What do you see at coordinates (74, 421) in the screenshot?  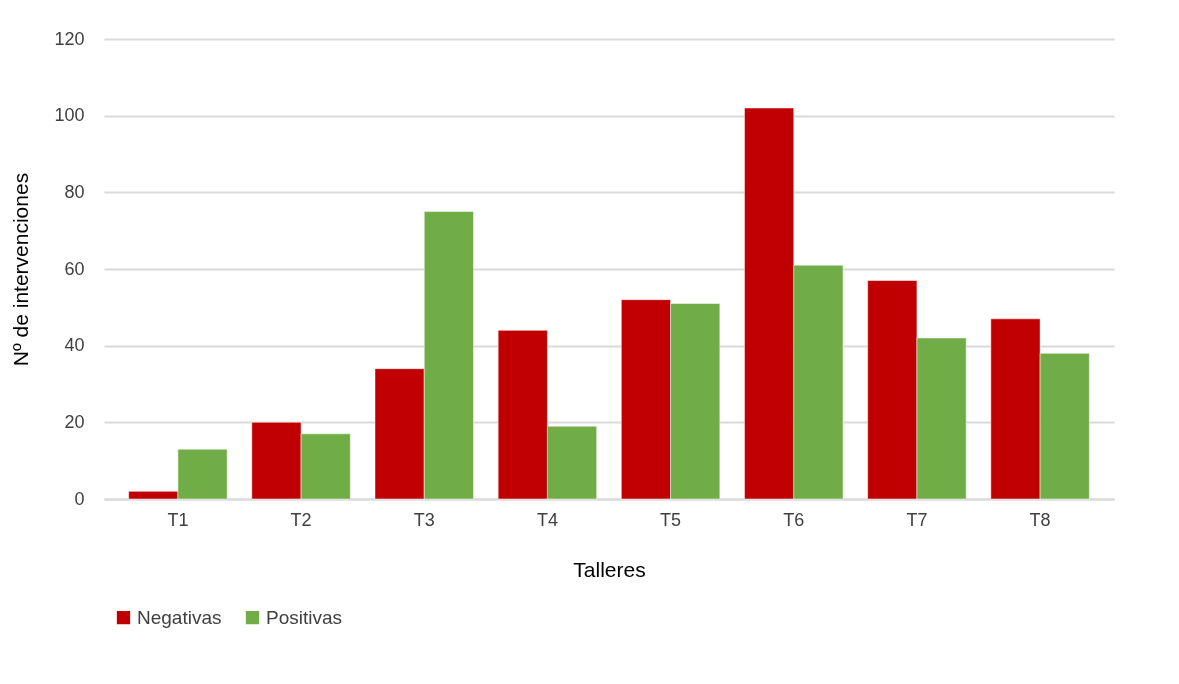 I see `y-tick-label: 20` at bounding box center [74, 421].